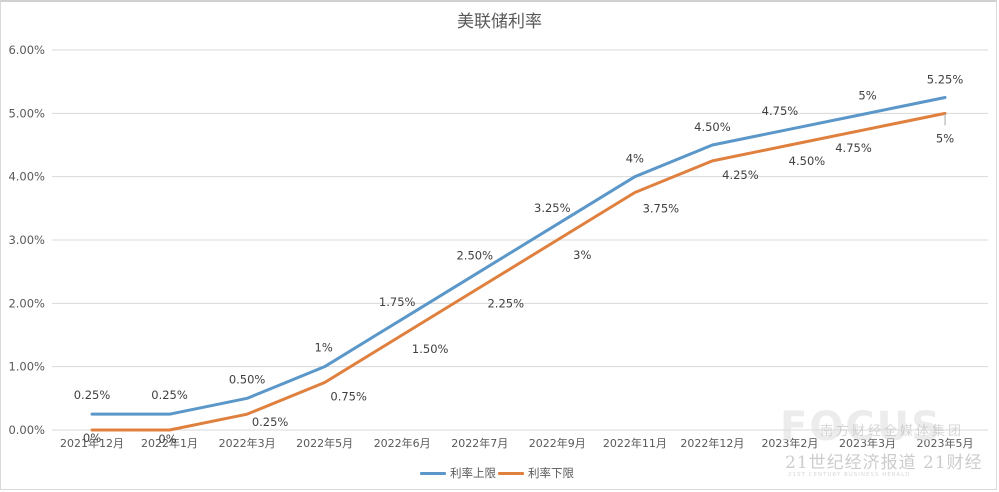  Describe the element at coordinates (945, 138) in the screenshot. I see `data-label-lower: 5%` at that location.